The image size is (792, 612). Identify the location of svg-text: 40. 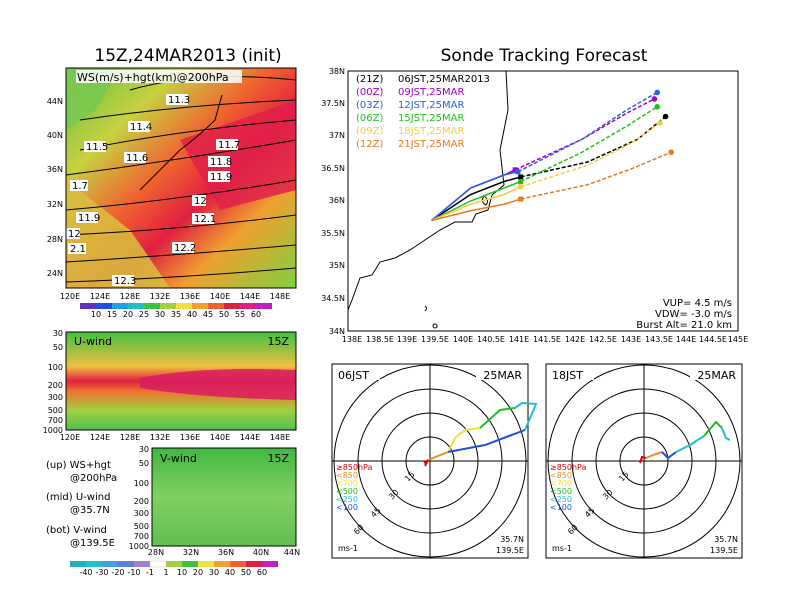
(230, 572).